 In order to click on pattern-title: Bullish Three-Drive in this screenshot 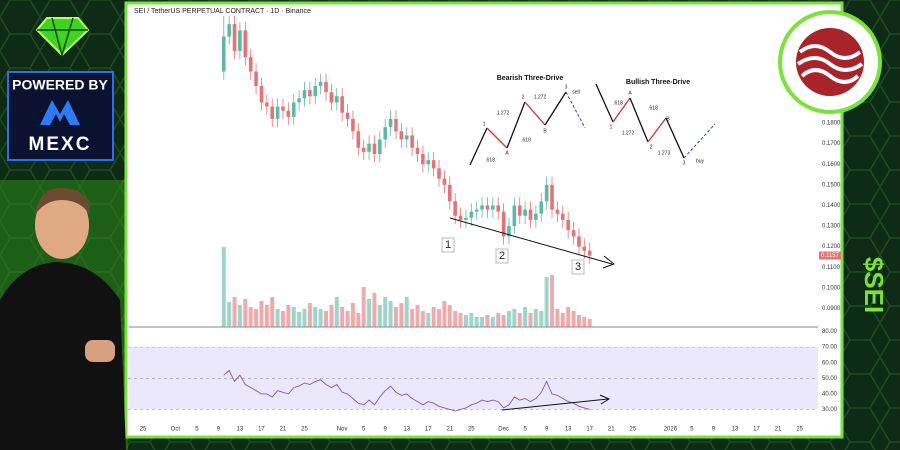, I will do `click(658, 82)`.